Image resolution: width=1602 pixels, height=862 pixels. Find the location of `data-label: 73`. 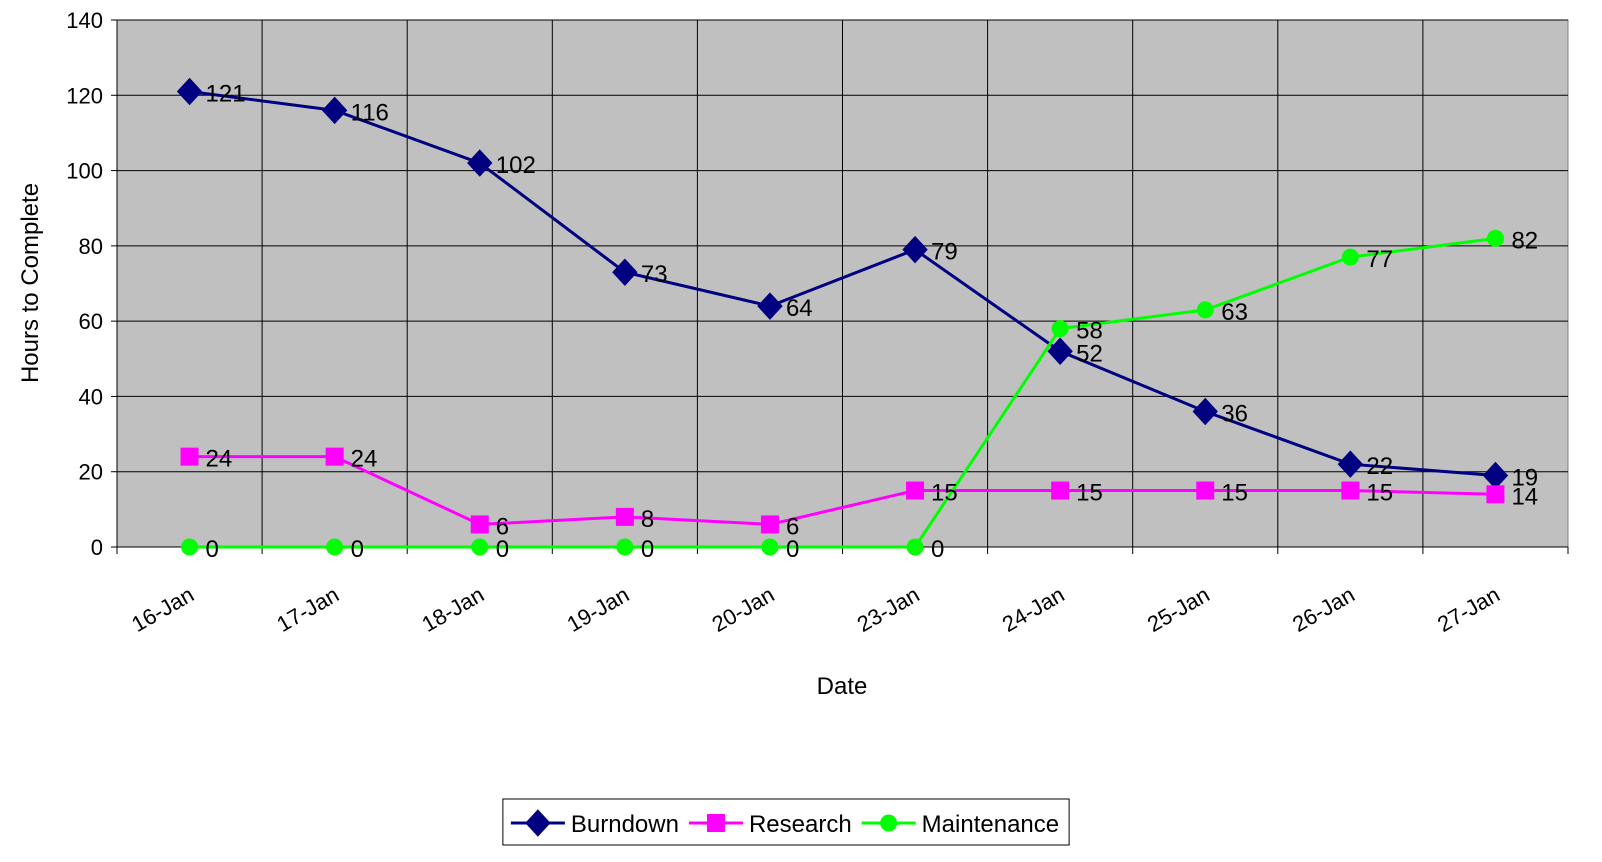

data-label: 73 is located at coordinates (654, 274).